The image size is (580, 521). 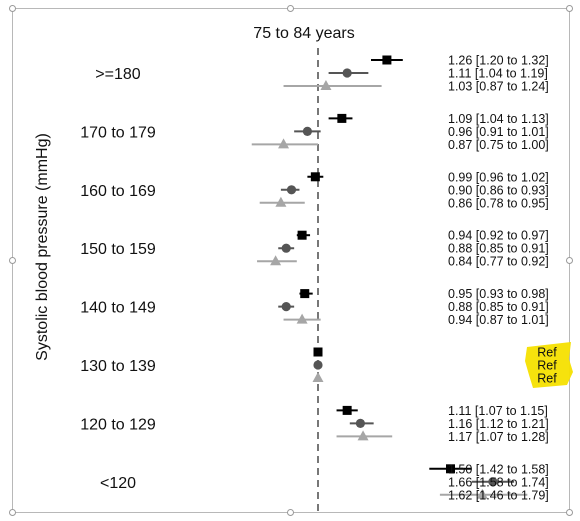 What do you see at coordinates (303, 33) in the screenshot?
I see `chart-title: 75 to 84 years` at bounding box center [303, 33].